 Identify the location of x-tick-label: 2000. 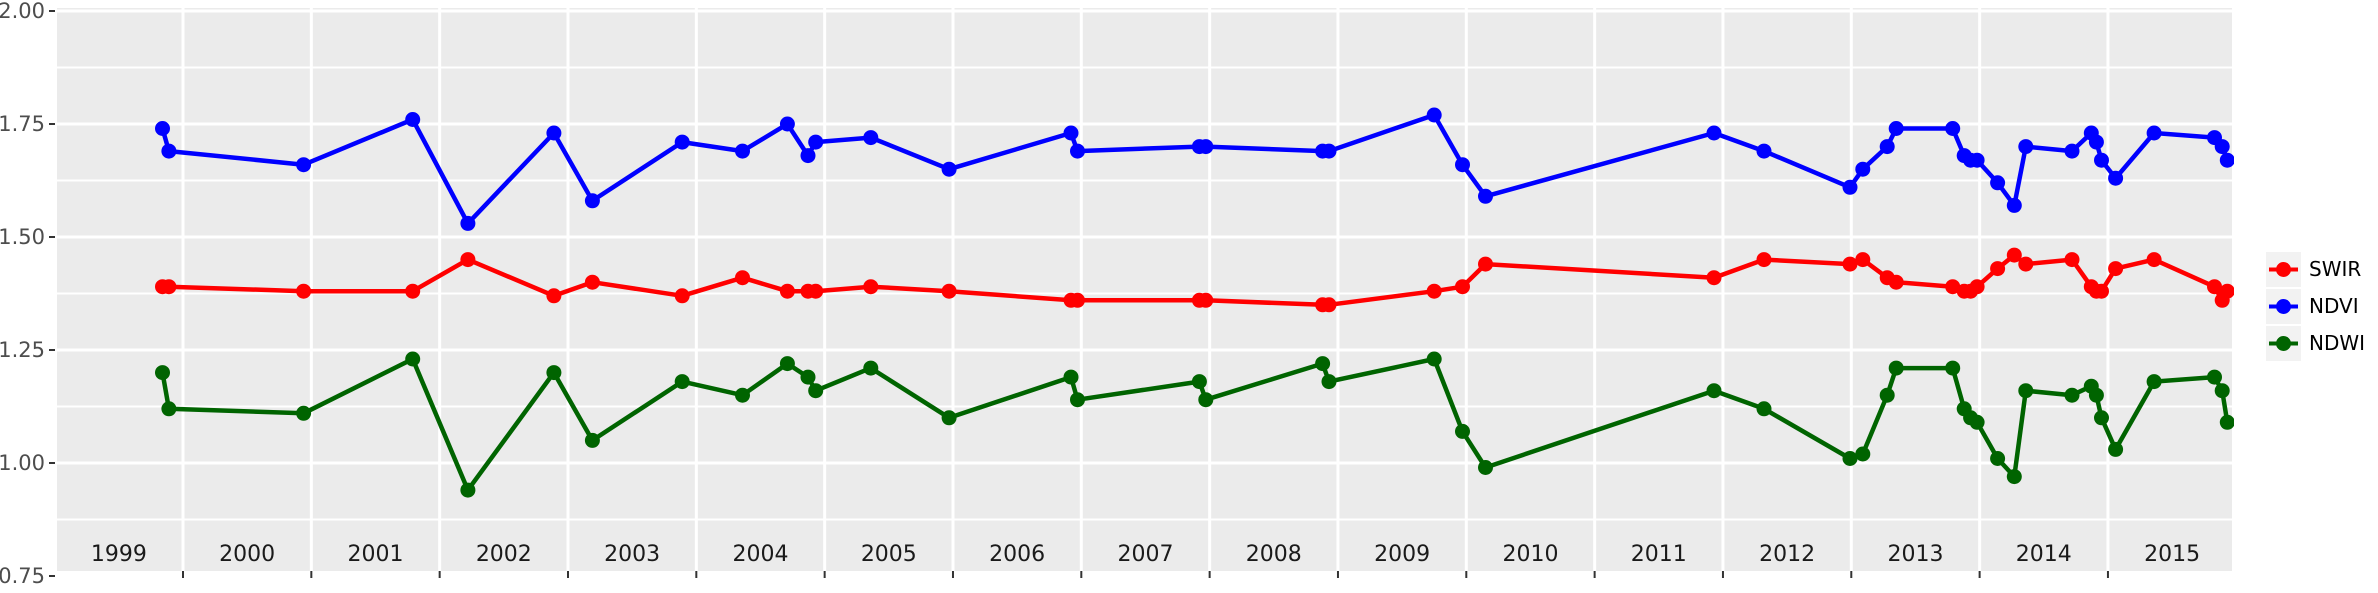
(247, 554).